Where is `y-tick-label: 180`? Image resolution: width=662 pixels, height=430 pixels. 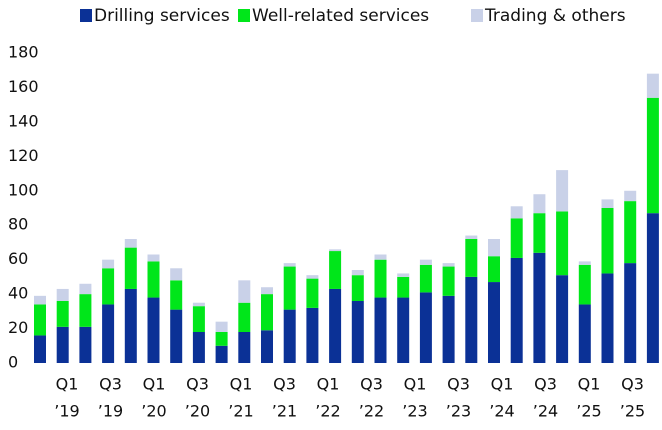
y-tick-label: 180 is located at coordinates (23, 52).